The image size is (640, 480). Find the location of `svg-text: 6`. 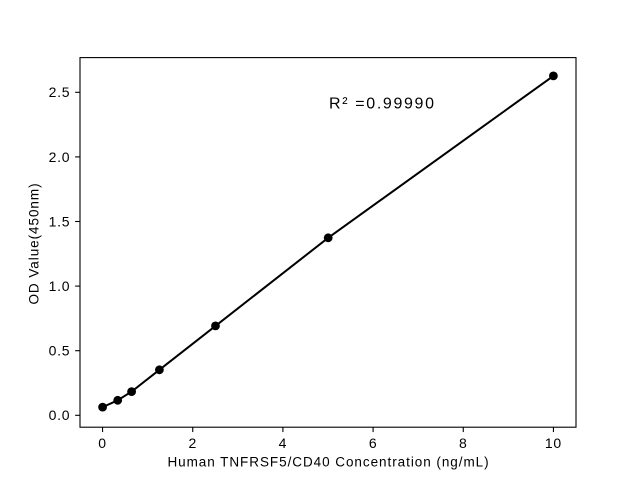

svg-text: 6 is located at coordinates (373, 443).